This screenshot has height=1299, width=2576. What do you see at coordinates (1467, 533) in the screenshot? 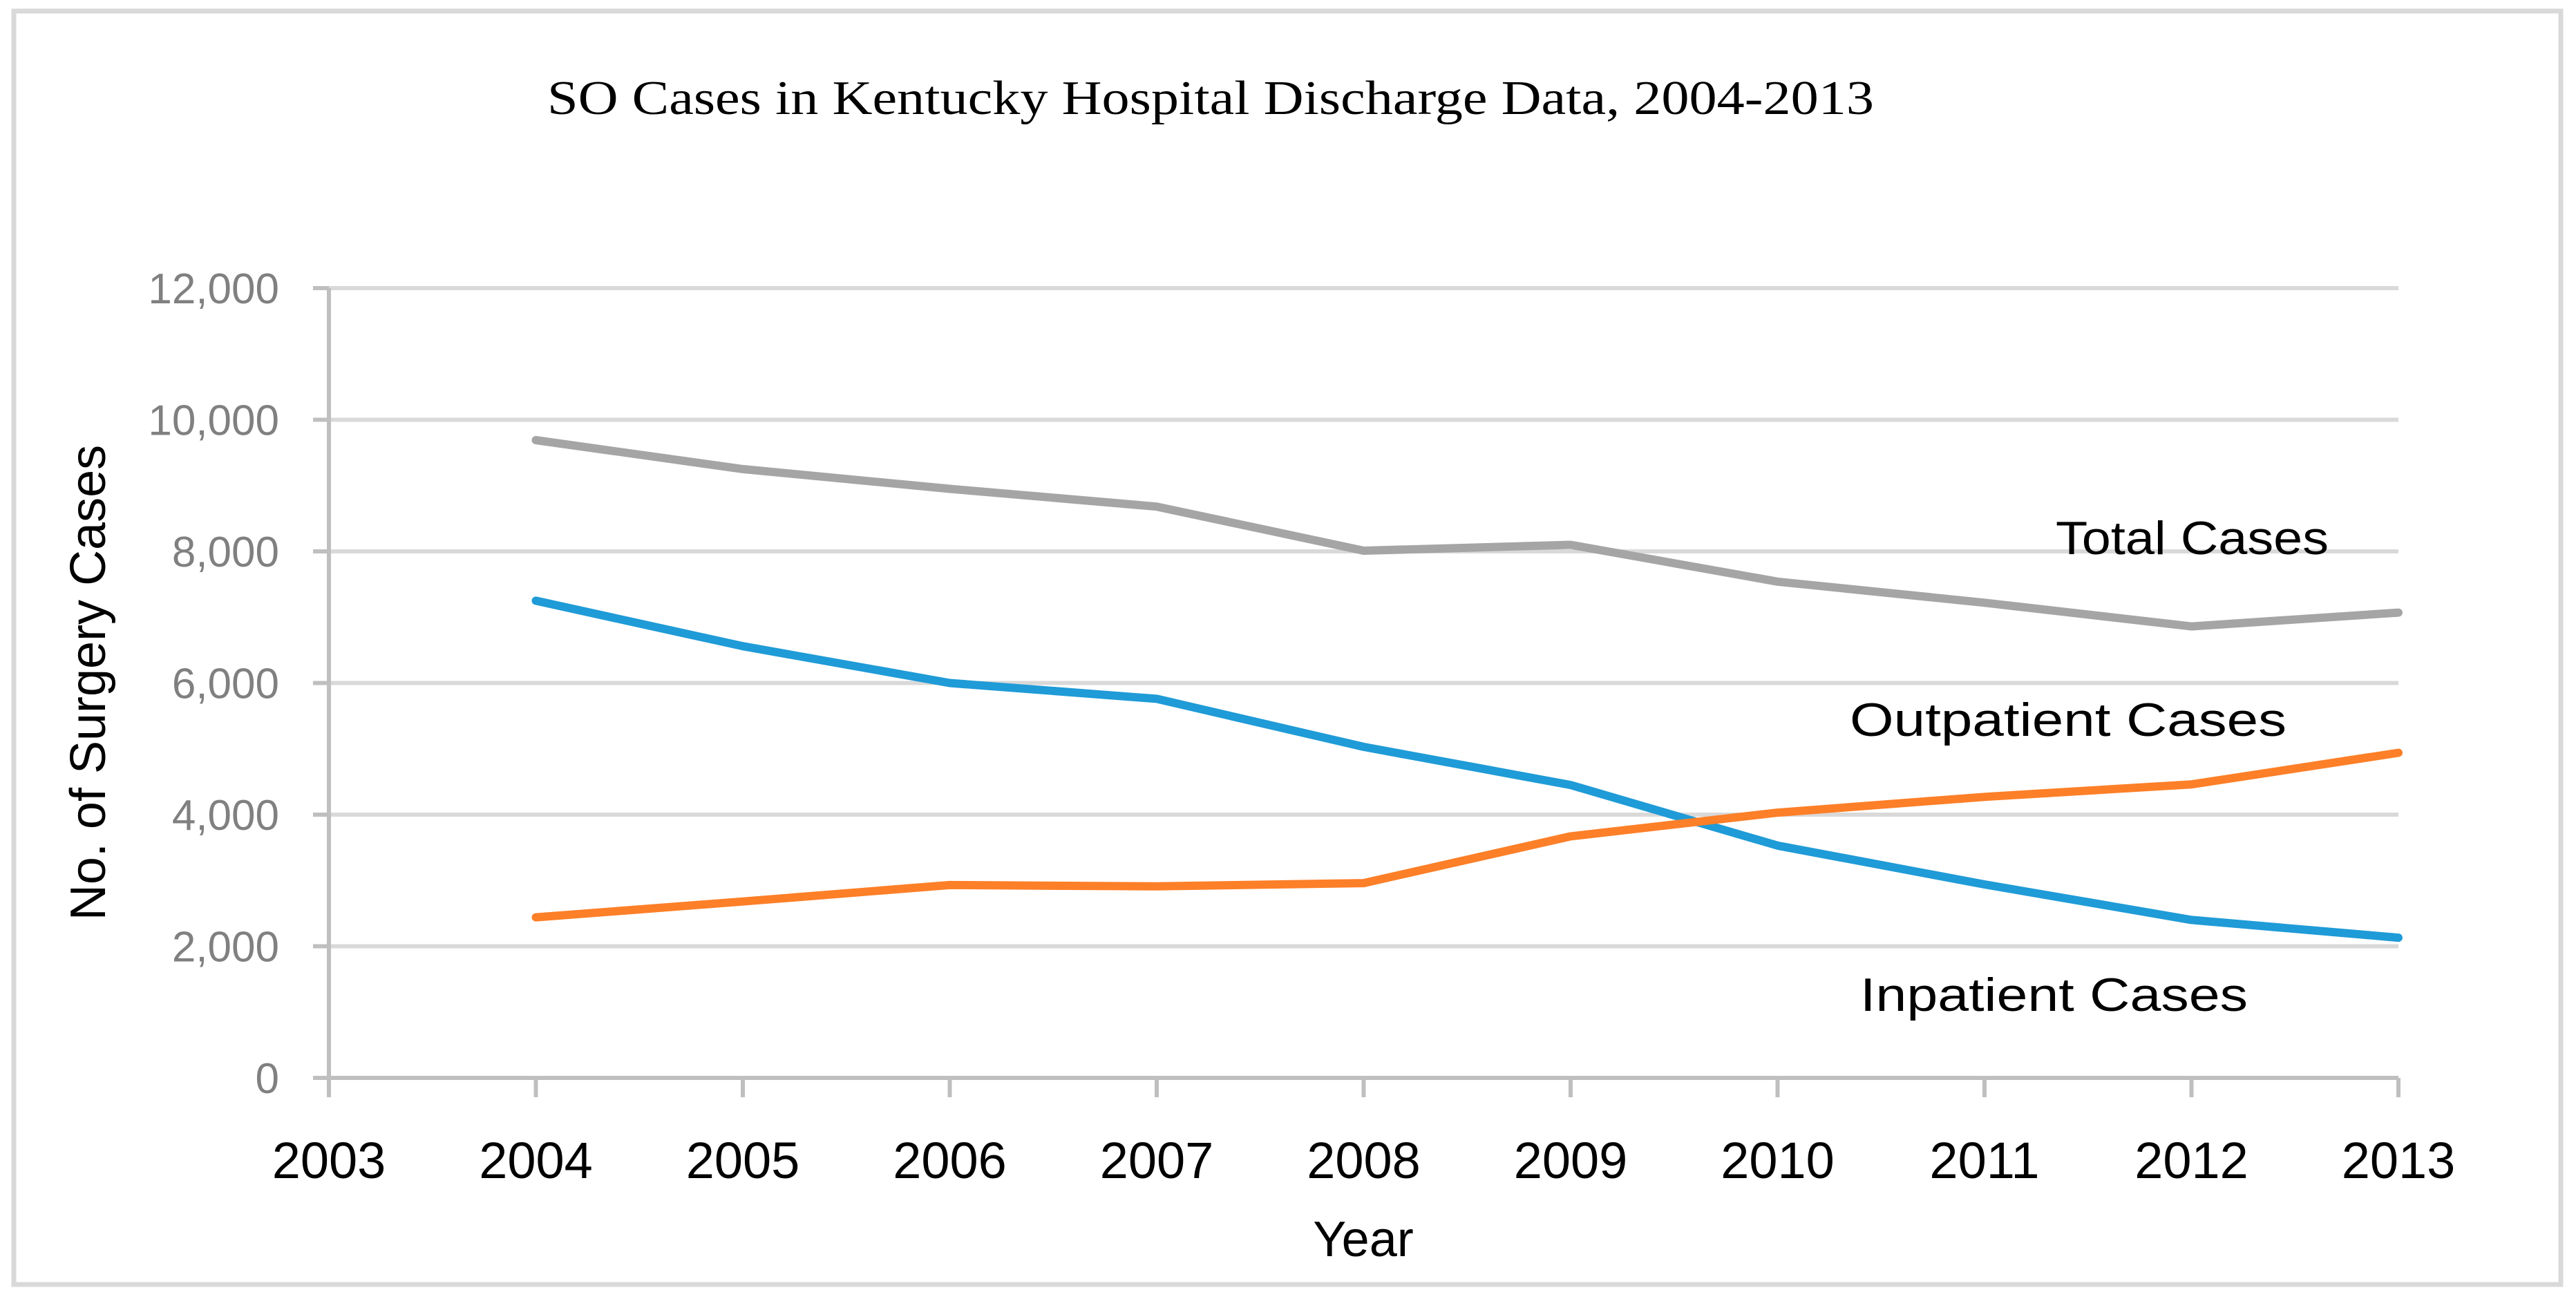
I see `total-cases-line` at bounding box center [1467, 533].